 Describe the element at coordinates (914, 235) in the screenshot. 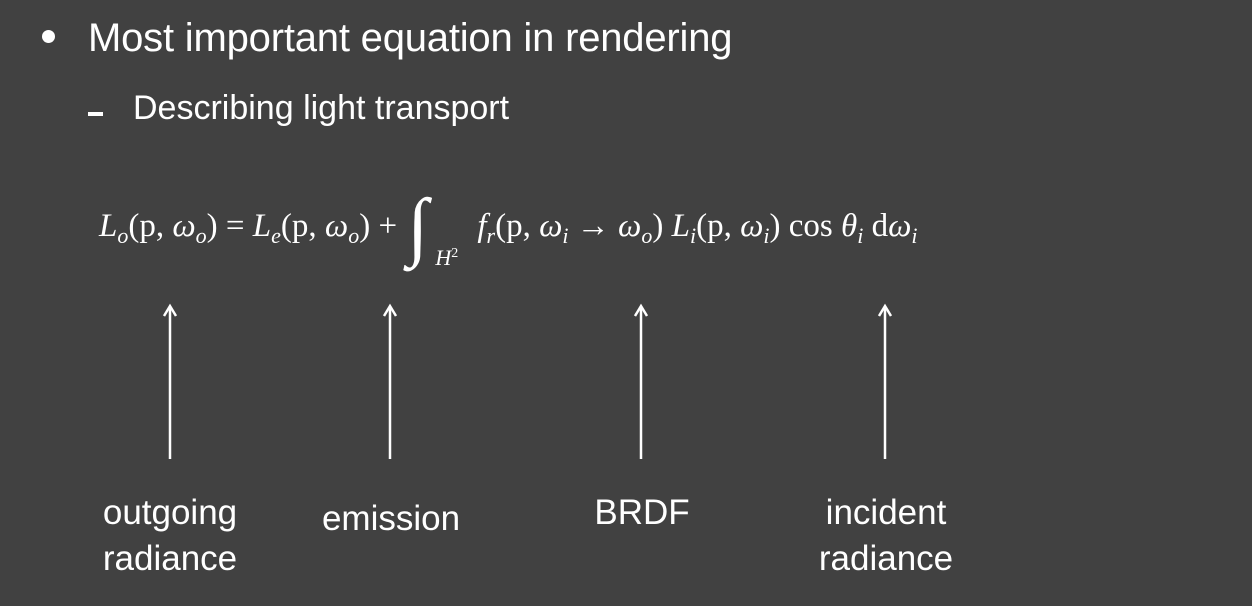

I see `eq-d-omega-subscript: i` at that location.